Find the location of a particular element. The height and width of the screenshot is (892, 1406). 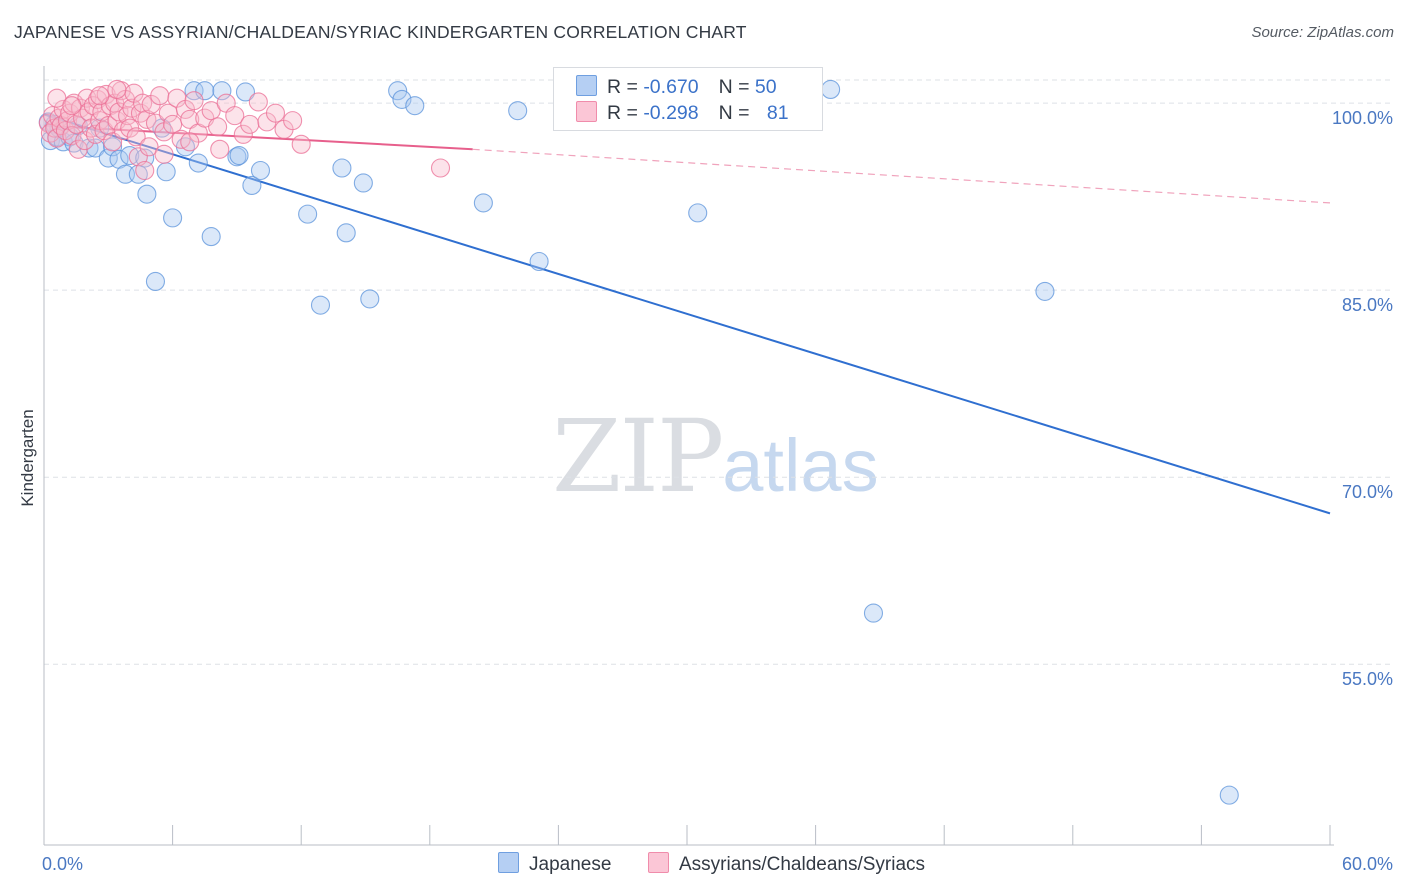

legend-row-japanese: R = -0.670 N = 50 is located at coordinates (676, 87).